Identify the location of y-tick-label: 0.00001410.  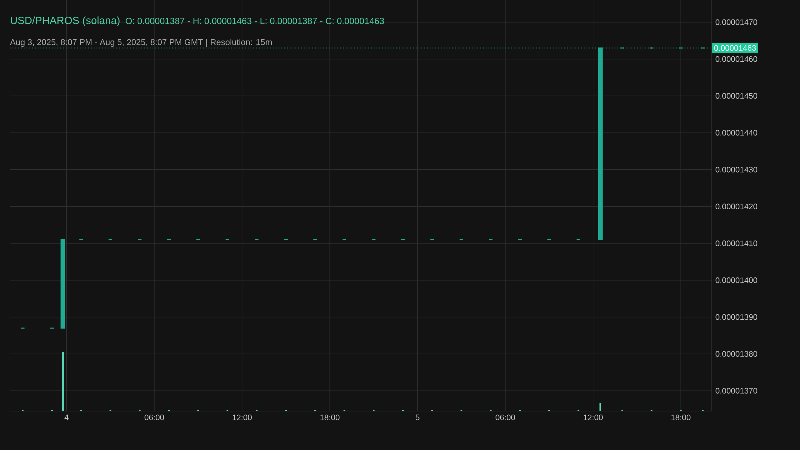
(737, 243).